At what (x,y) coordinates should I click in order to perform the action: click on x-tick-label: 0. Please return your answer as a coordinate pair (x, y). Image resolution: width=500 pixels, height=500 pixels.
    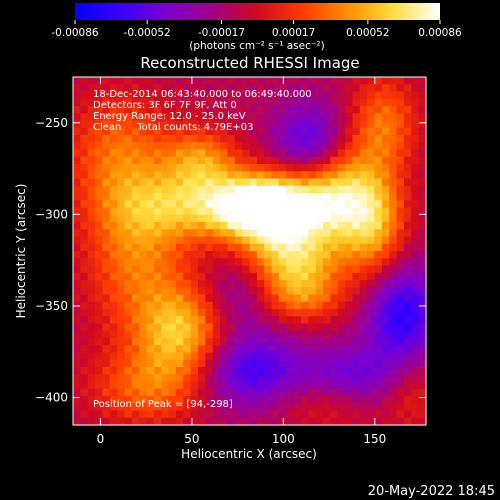
    Looking at the image, I should click on (101, 439).